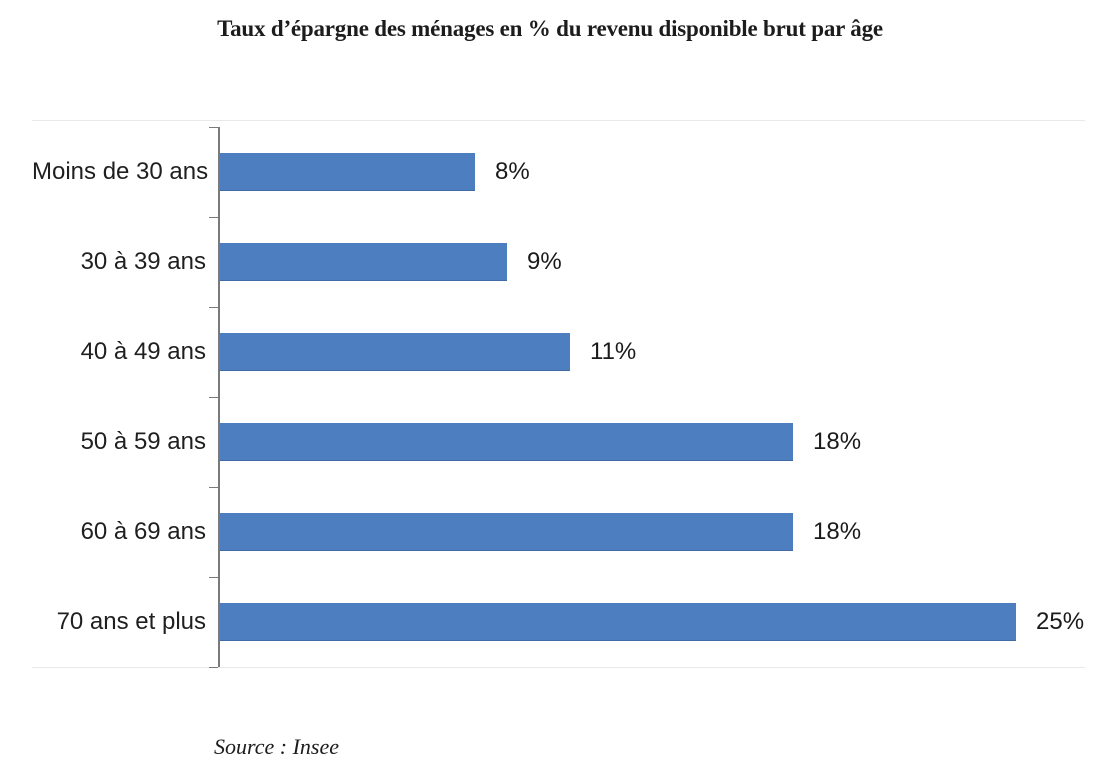 The width and height of the screenshot is (1100, 782). I want to click on chart-row: 70 ans et plus 25%, so click(558, 622).